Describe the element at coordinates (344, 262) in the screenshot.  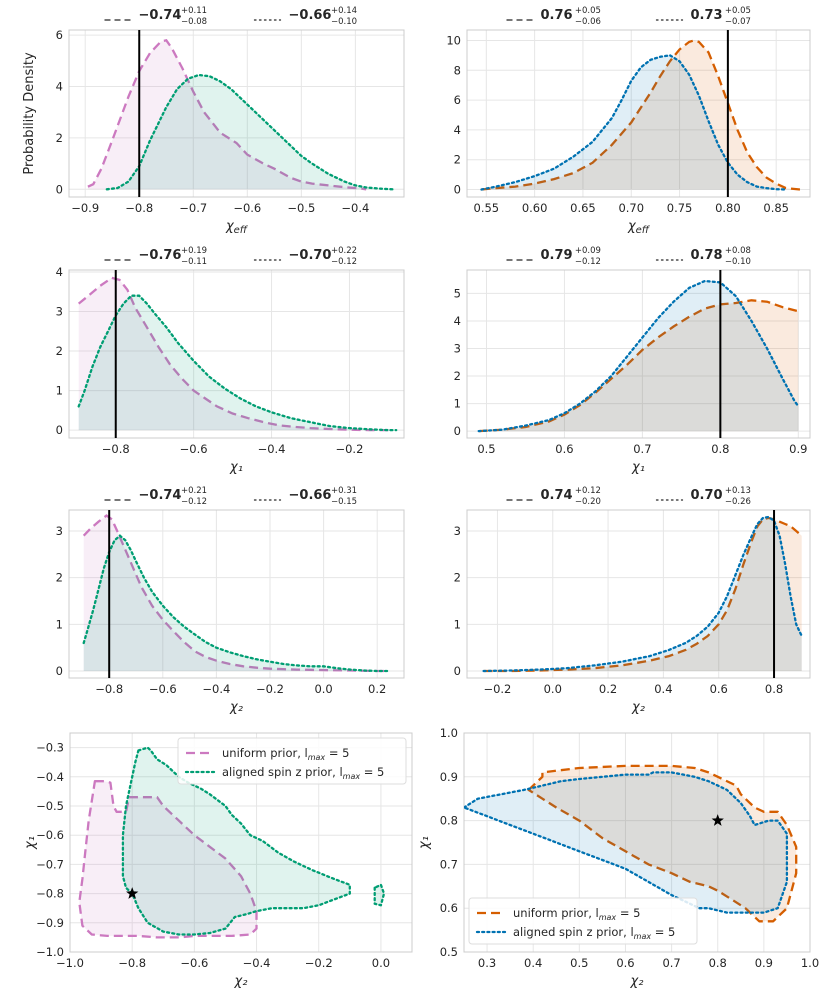
I see `stats-minus-1: −0.12` at that location.